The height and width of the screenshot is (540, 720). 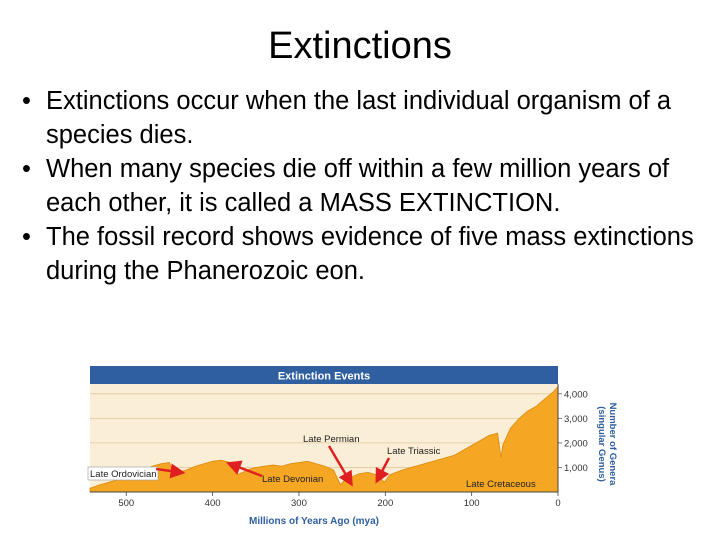 I want to click on x-tick-label: 200, so click(x=385, y=503).